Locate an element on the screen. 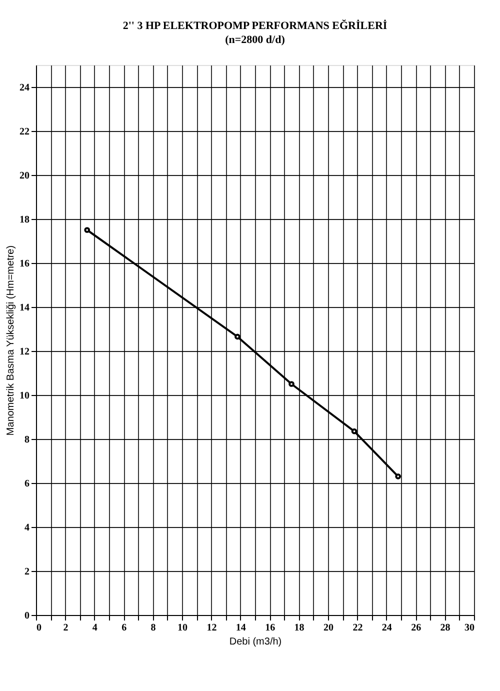 The height and width of the screenshot is (691, 500). x-tick-label: 12 is located at coordinates (211, 628).